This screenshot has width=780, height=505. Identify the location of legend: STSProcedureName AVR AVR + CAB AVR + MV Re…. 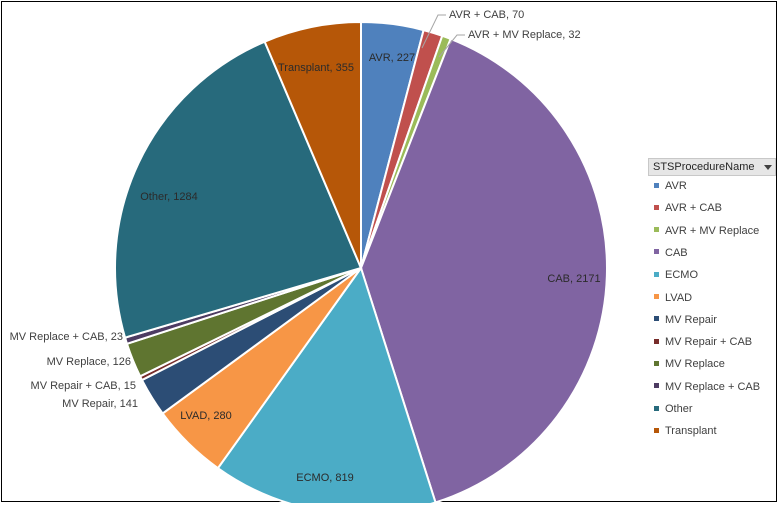
(712, 303).